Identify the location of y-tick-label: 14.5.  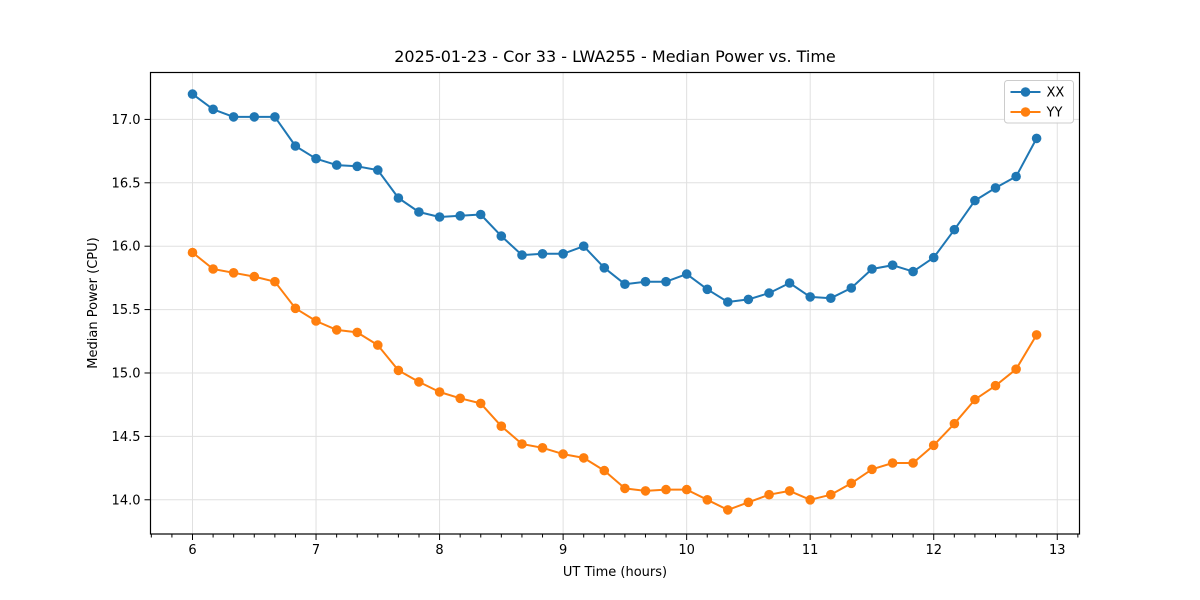
(126, 437).